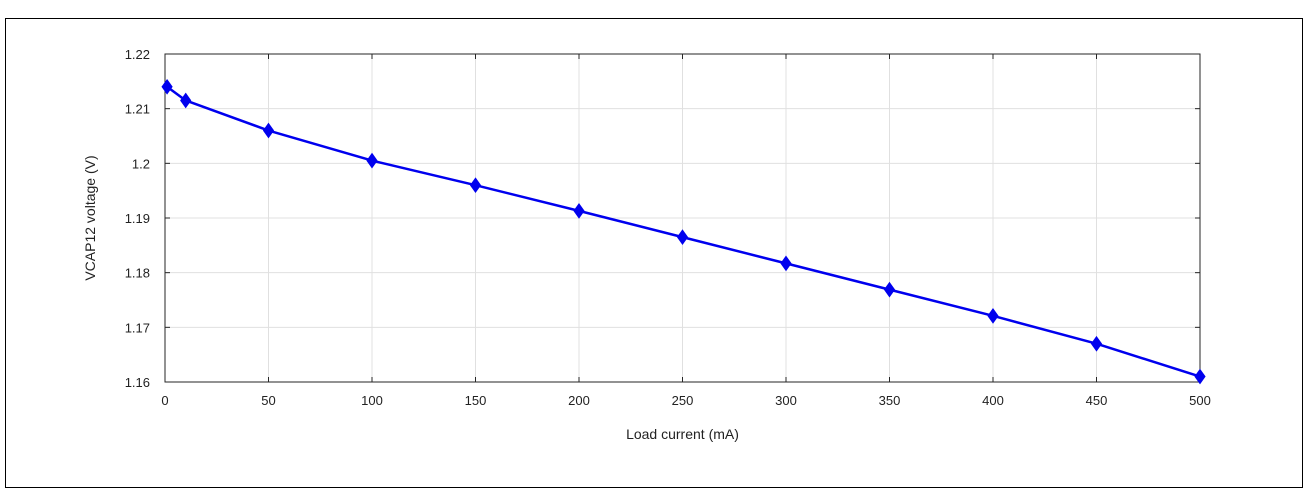 Image resolution: width=1311 pixels, height=488 pixels. Describe the element at coordinates (682, 434) in the screenshot. I see `x-axis-label: Load current (mA)` at that location.